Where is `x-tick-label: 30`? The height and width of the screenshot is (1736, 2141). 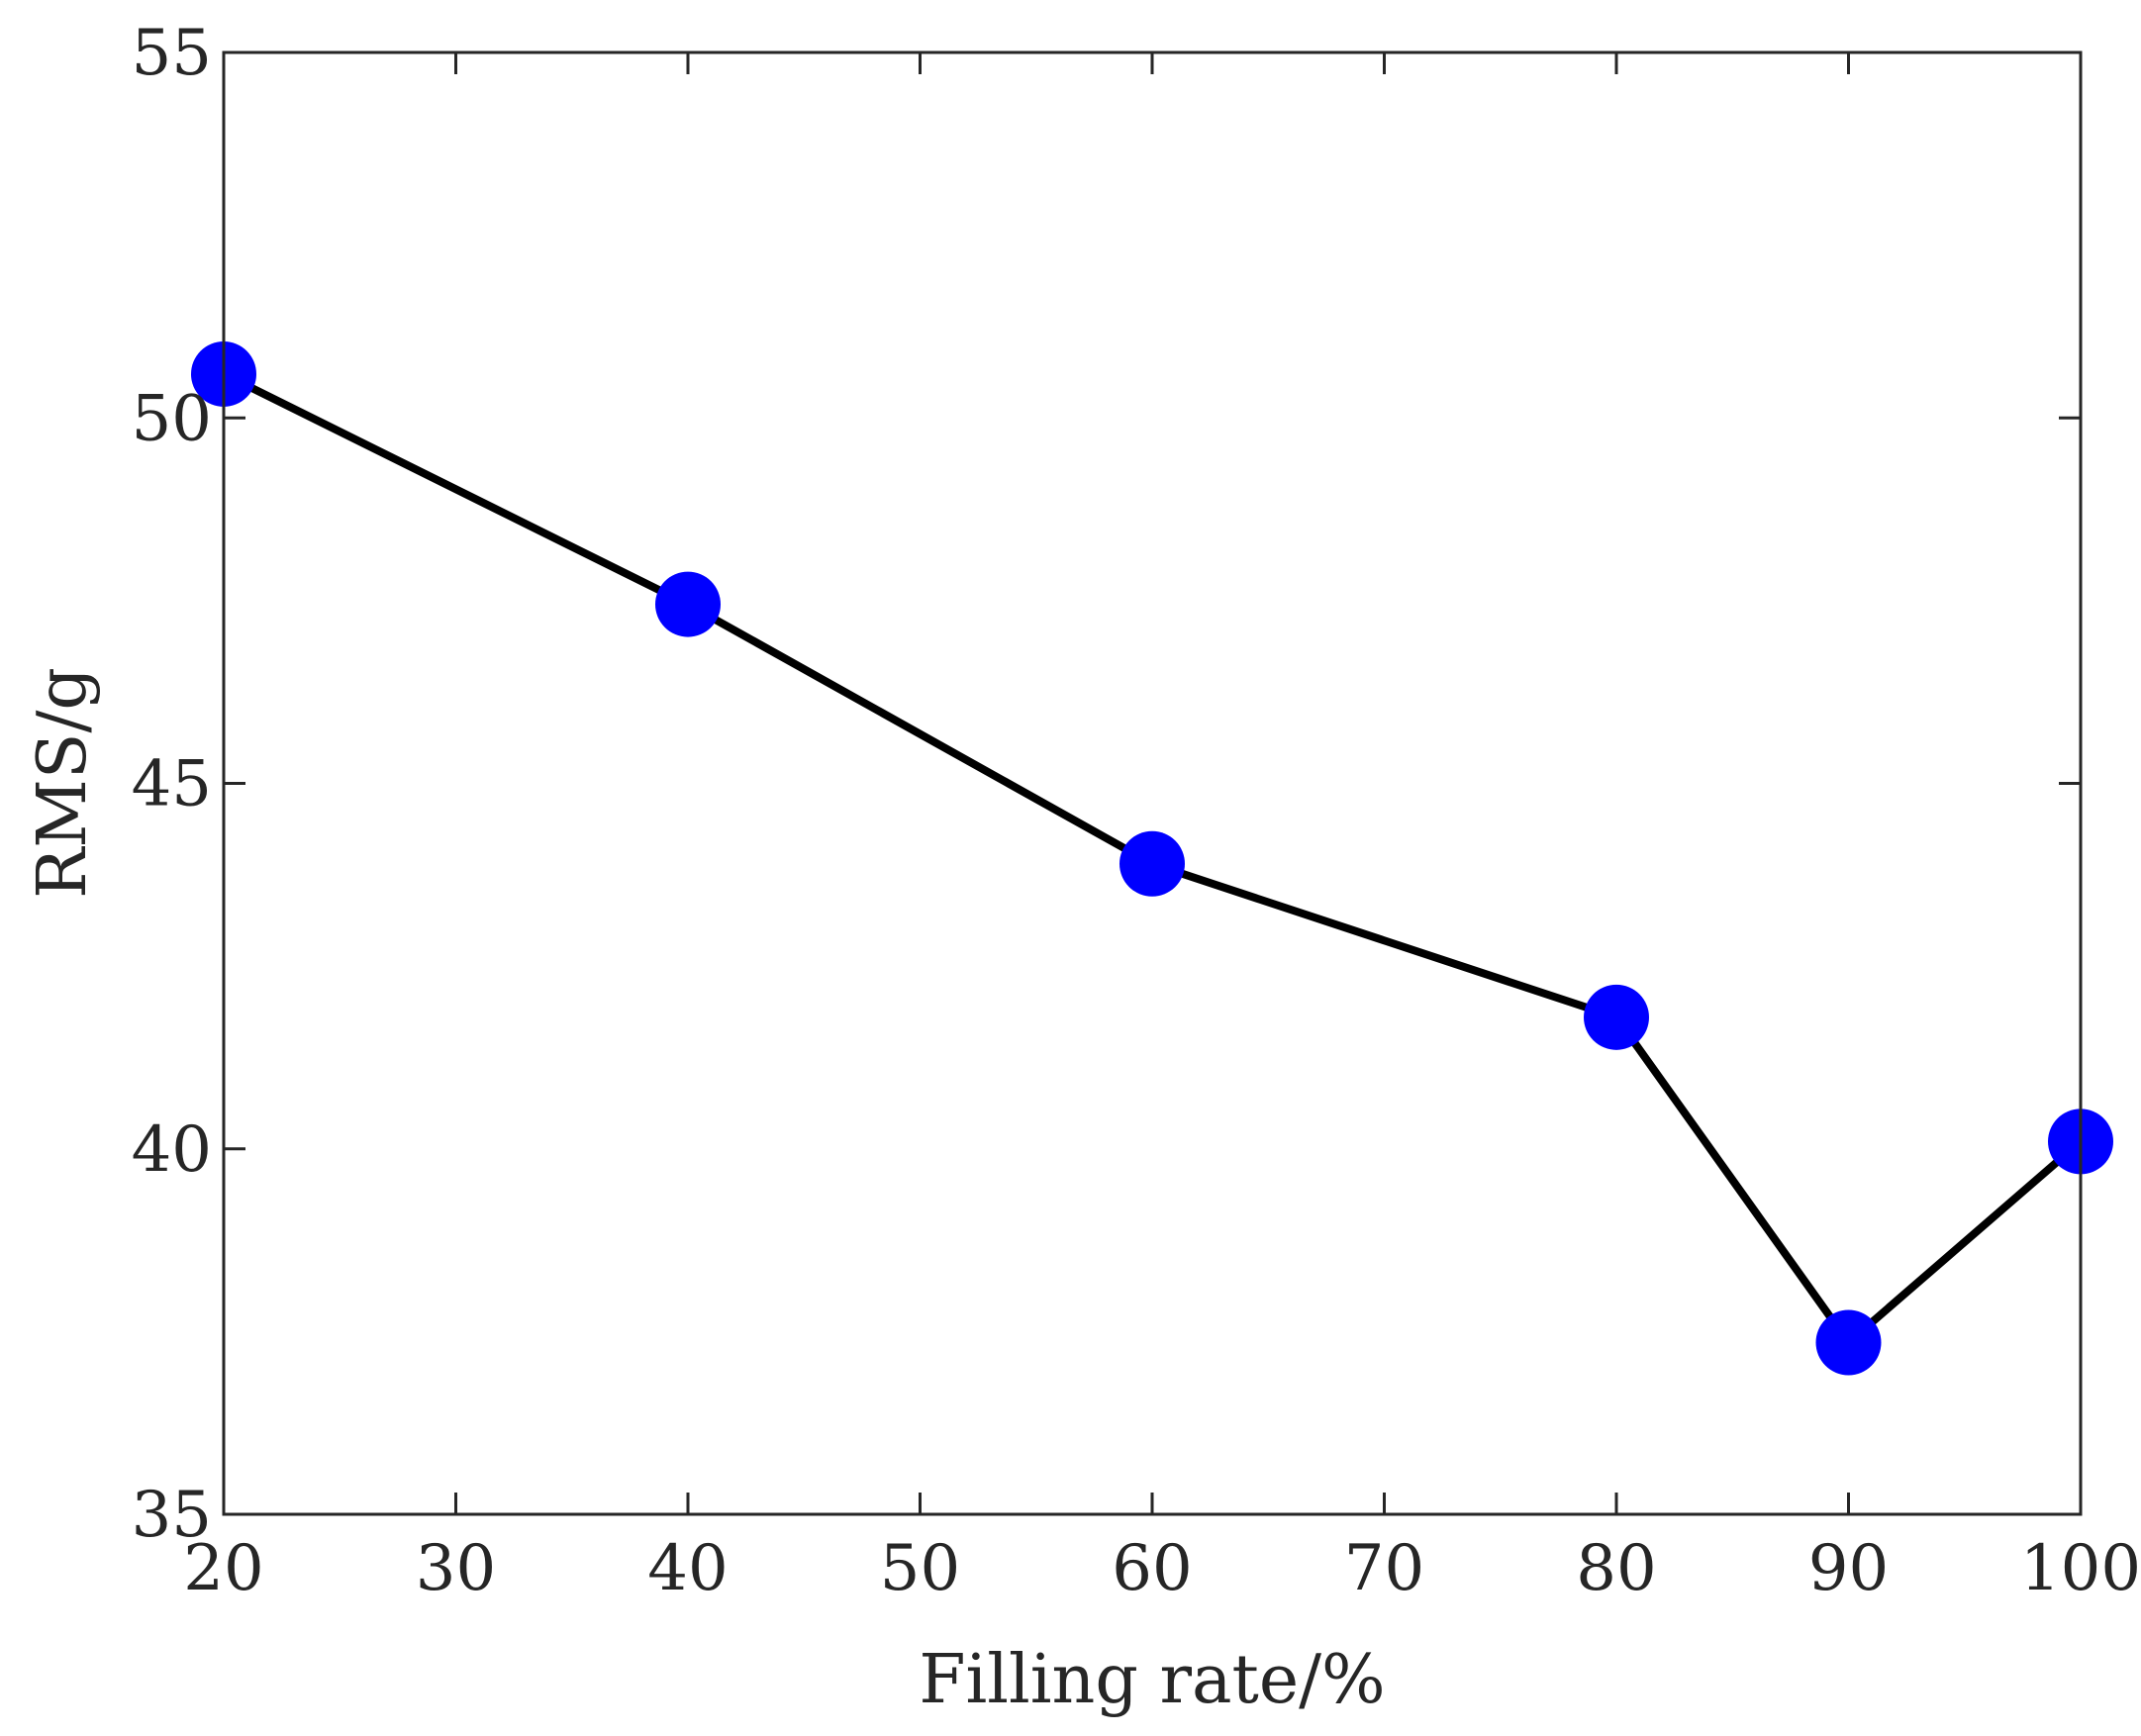 x-tick-label: 30 is located at coordinates (456, 1568).